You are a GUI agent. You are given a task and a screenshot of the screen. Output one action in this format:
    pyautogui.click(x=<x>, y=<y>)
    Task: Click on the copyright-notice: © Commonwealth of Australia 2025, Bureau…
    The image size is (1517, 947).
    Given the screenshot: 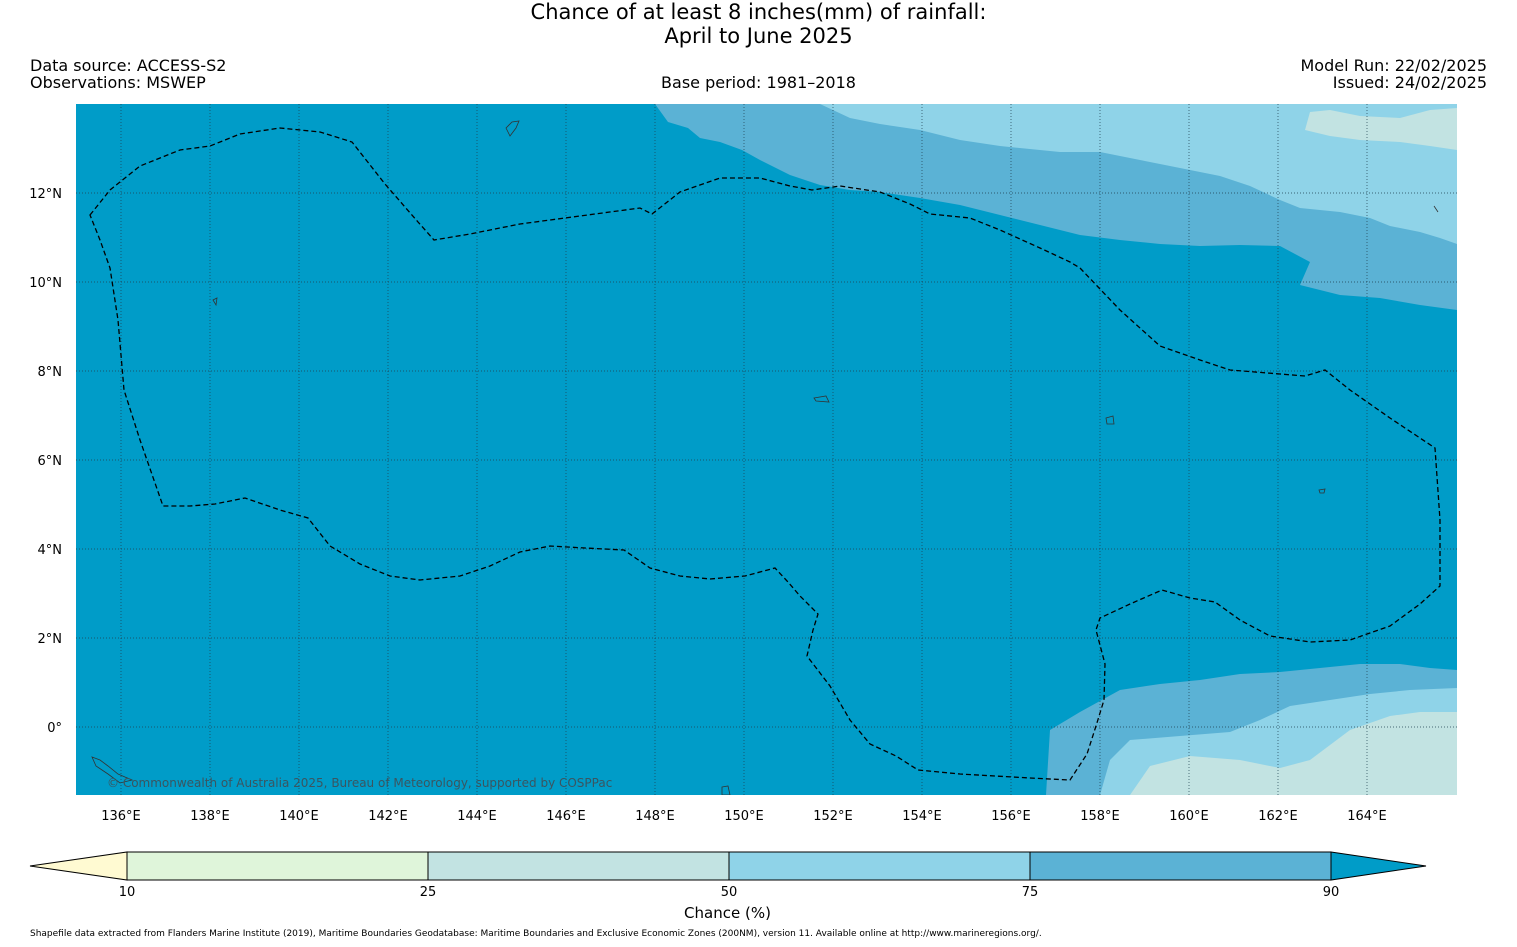 What is the action you would take?
    pyautogui.click(x=359, y=783)
    